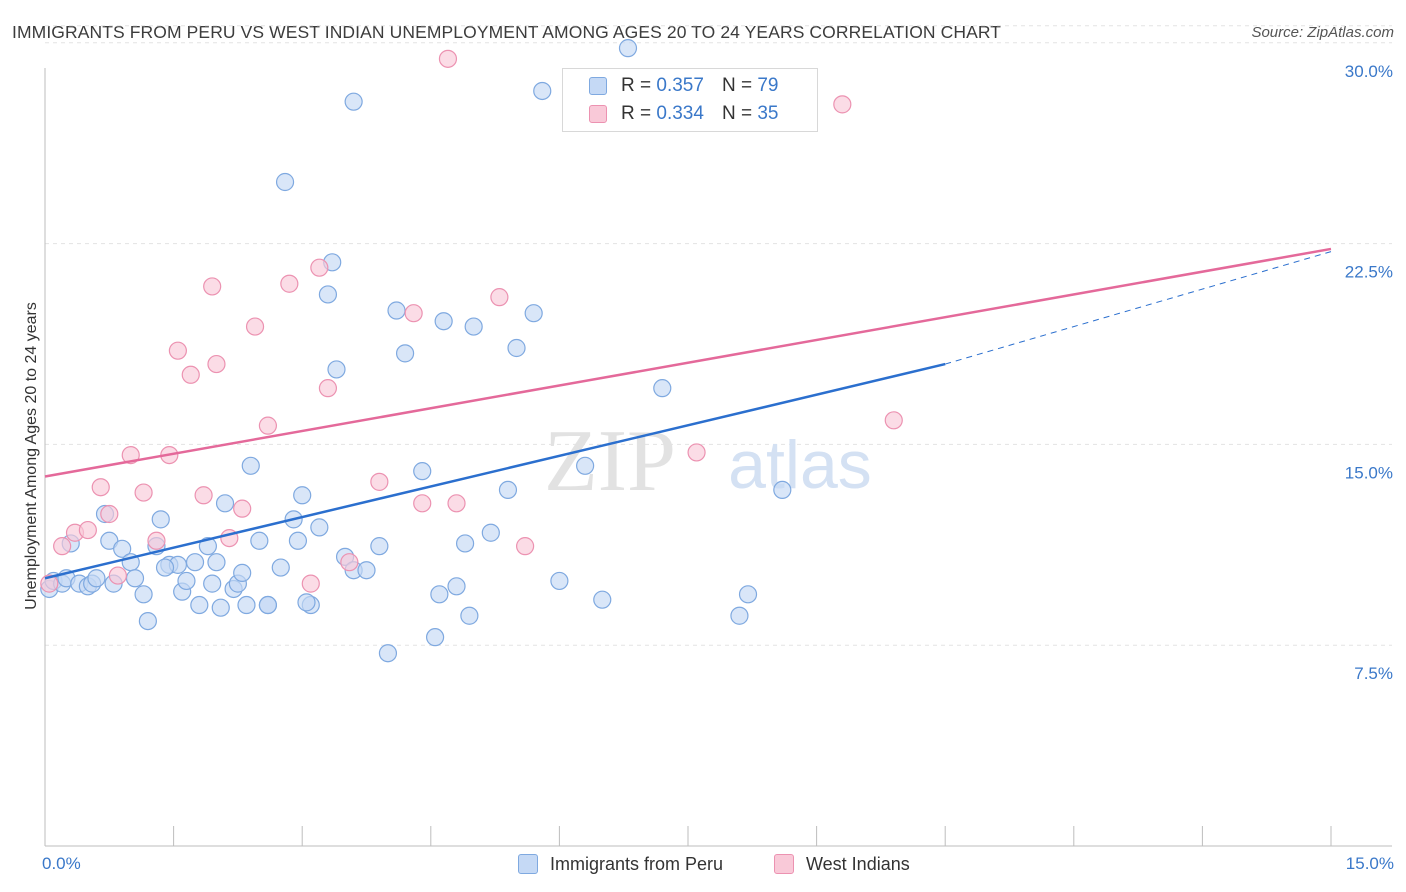 This screenshot has width=1406, height=892. I want to click on peru-legend-label: Immigrants from Peru, so click(637, 863).